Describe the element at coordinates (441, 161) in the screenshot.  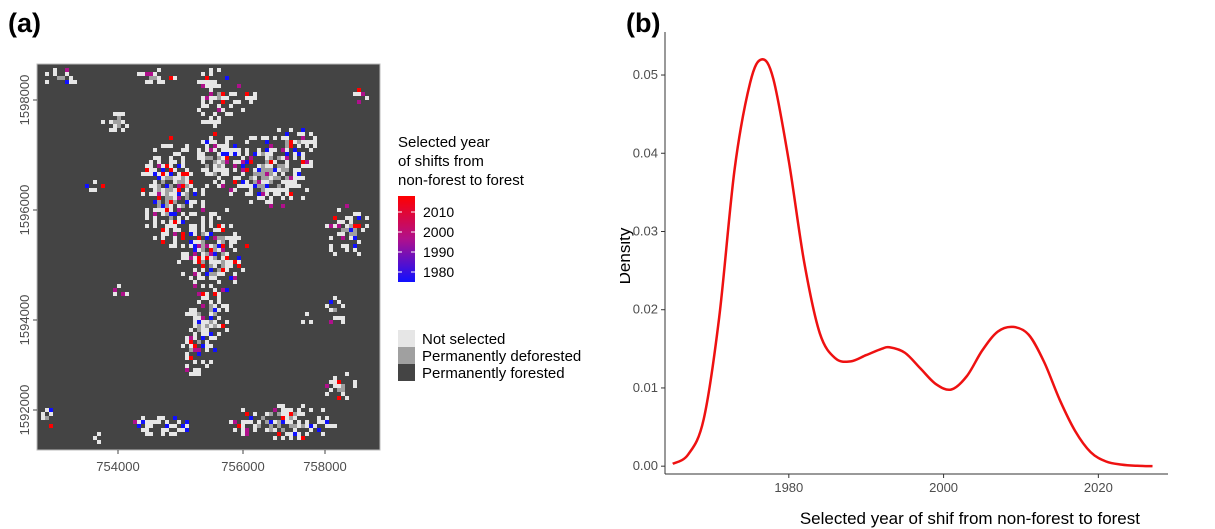
I see `year-legend-title-line: of shifts from` at that location.